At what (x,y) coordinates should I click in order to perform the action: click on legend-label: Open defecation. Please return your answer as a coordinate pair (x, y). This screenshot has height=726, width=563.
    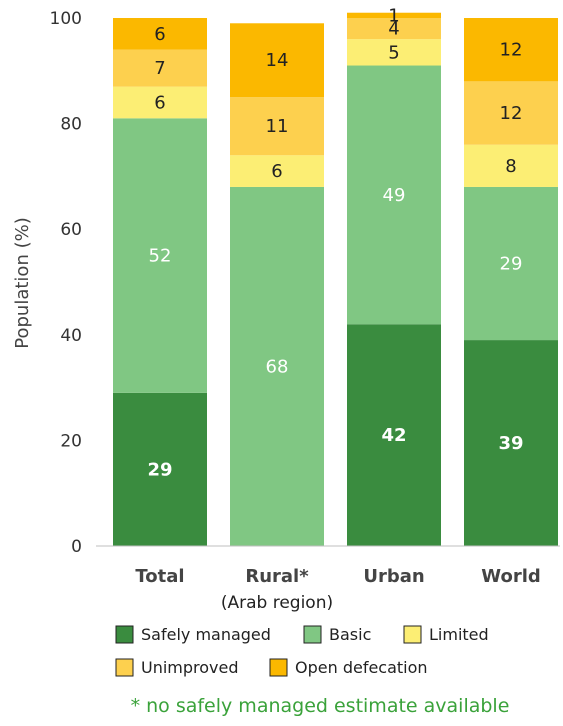
    Looking at the image, I should click on (361, 667).